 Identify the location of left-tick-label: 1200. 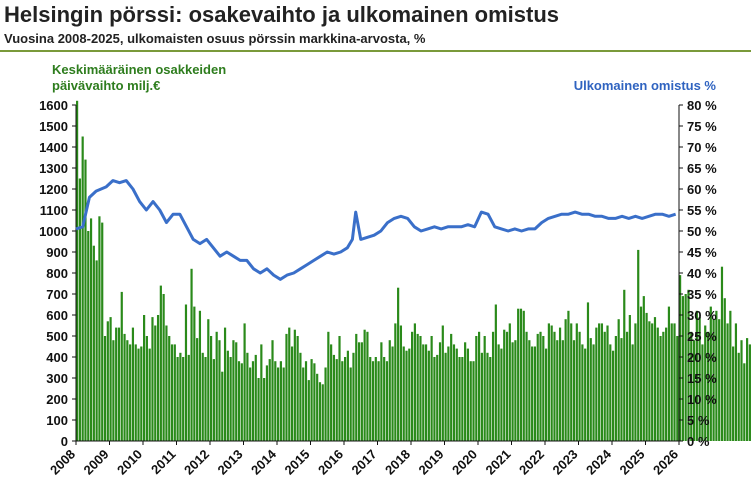
(53, 189).